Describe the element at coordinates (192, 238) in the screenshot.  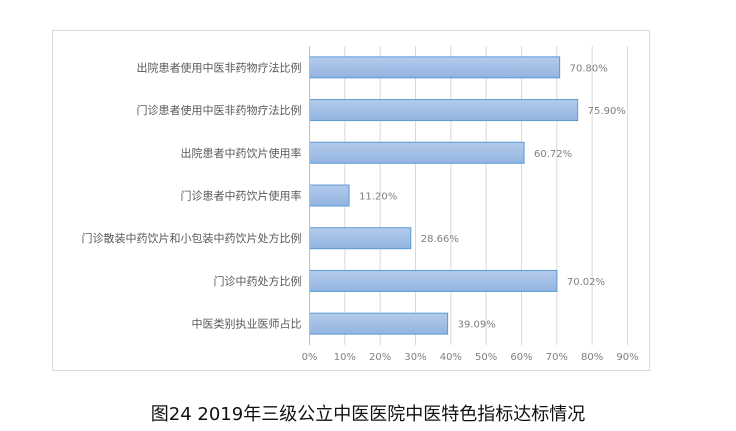
I see `category-label: 门诊散装中药饮片和小包装中药饮片处方比例` at that location.